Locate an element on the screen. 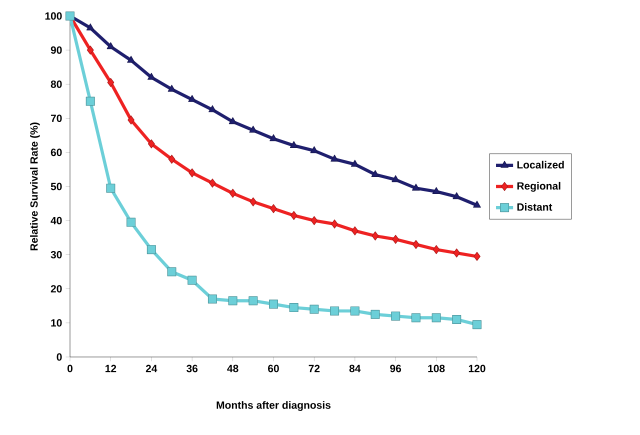  x-tick-label: 108 is located at coordinates (436, 368).